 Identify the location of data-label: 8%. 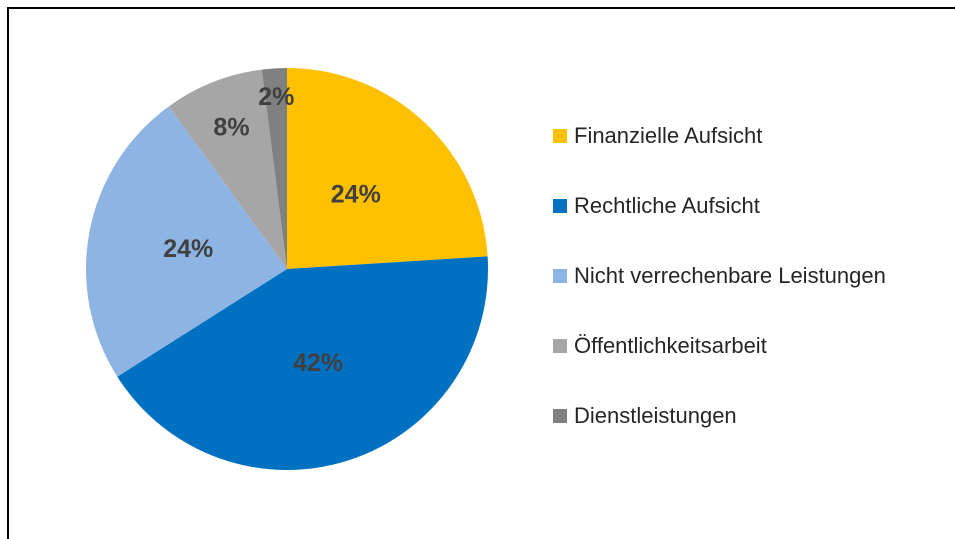
(231, 127).